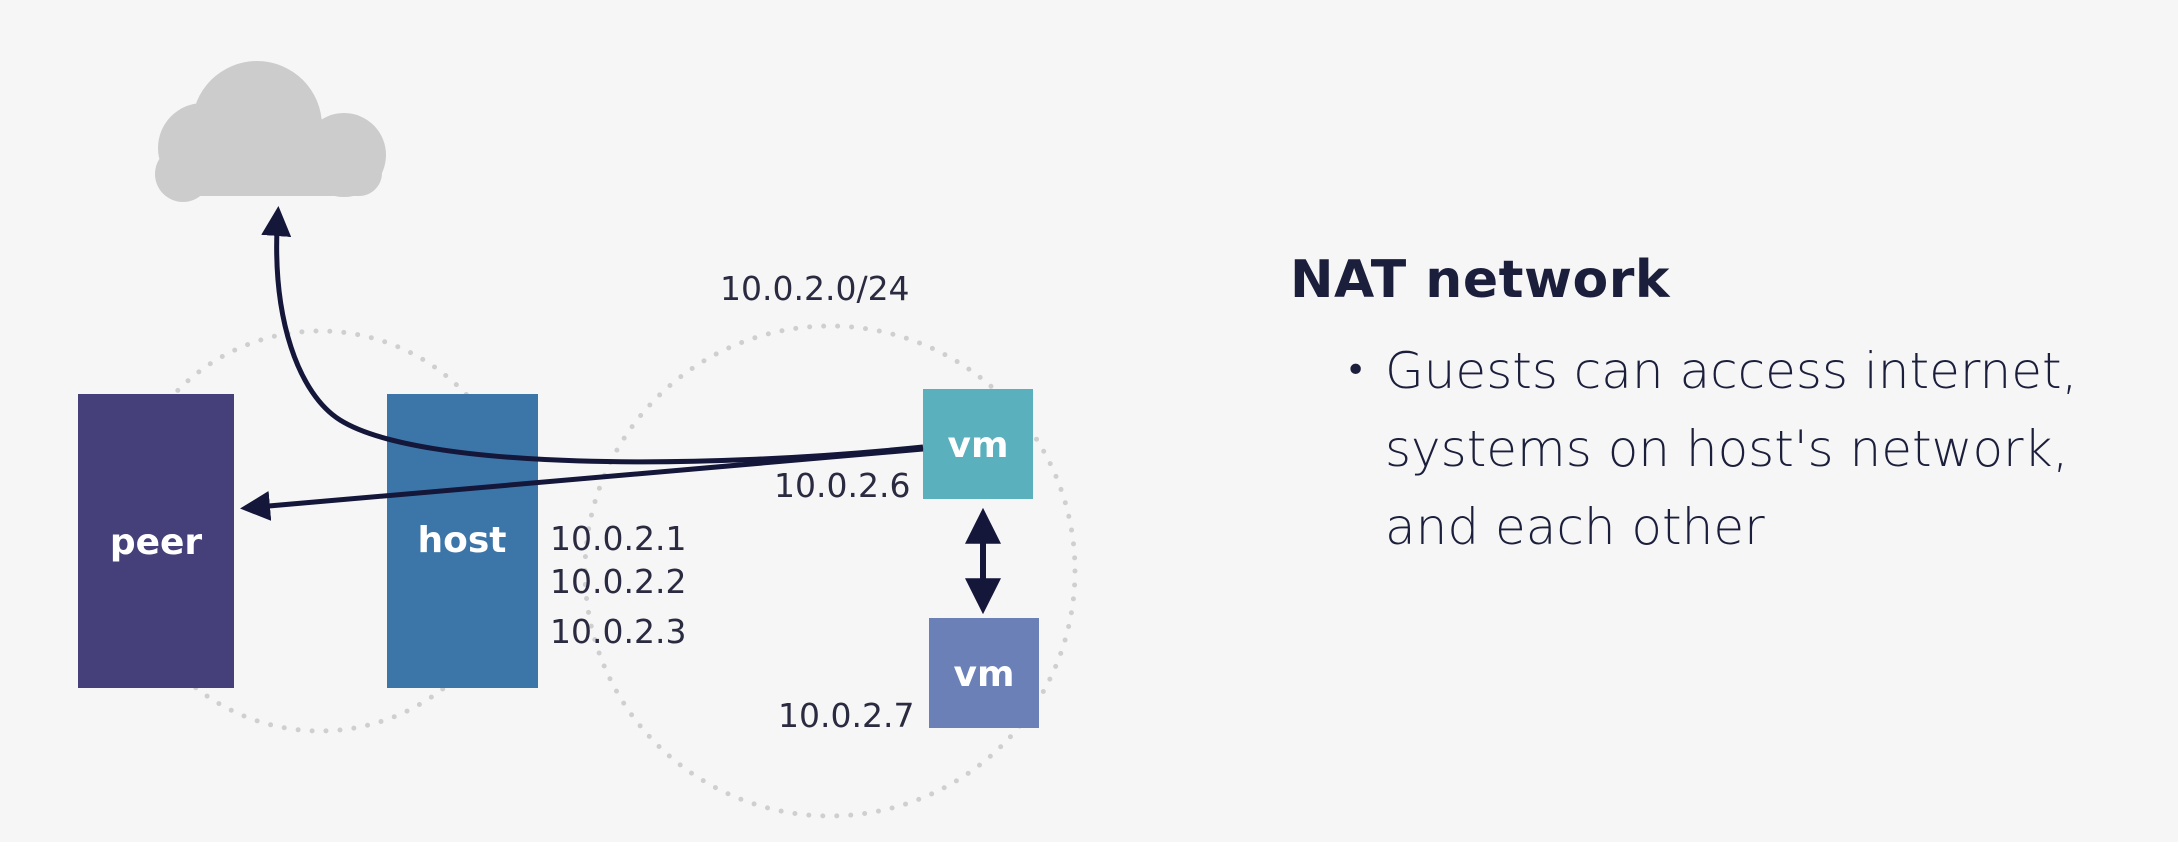 The image size is (2178, 842). What do you see at coordinates (846, 715) in the screenshot?
I see `vm2-ip-label: 10.0.2.7` at bounding box center [846, 715].